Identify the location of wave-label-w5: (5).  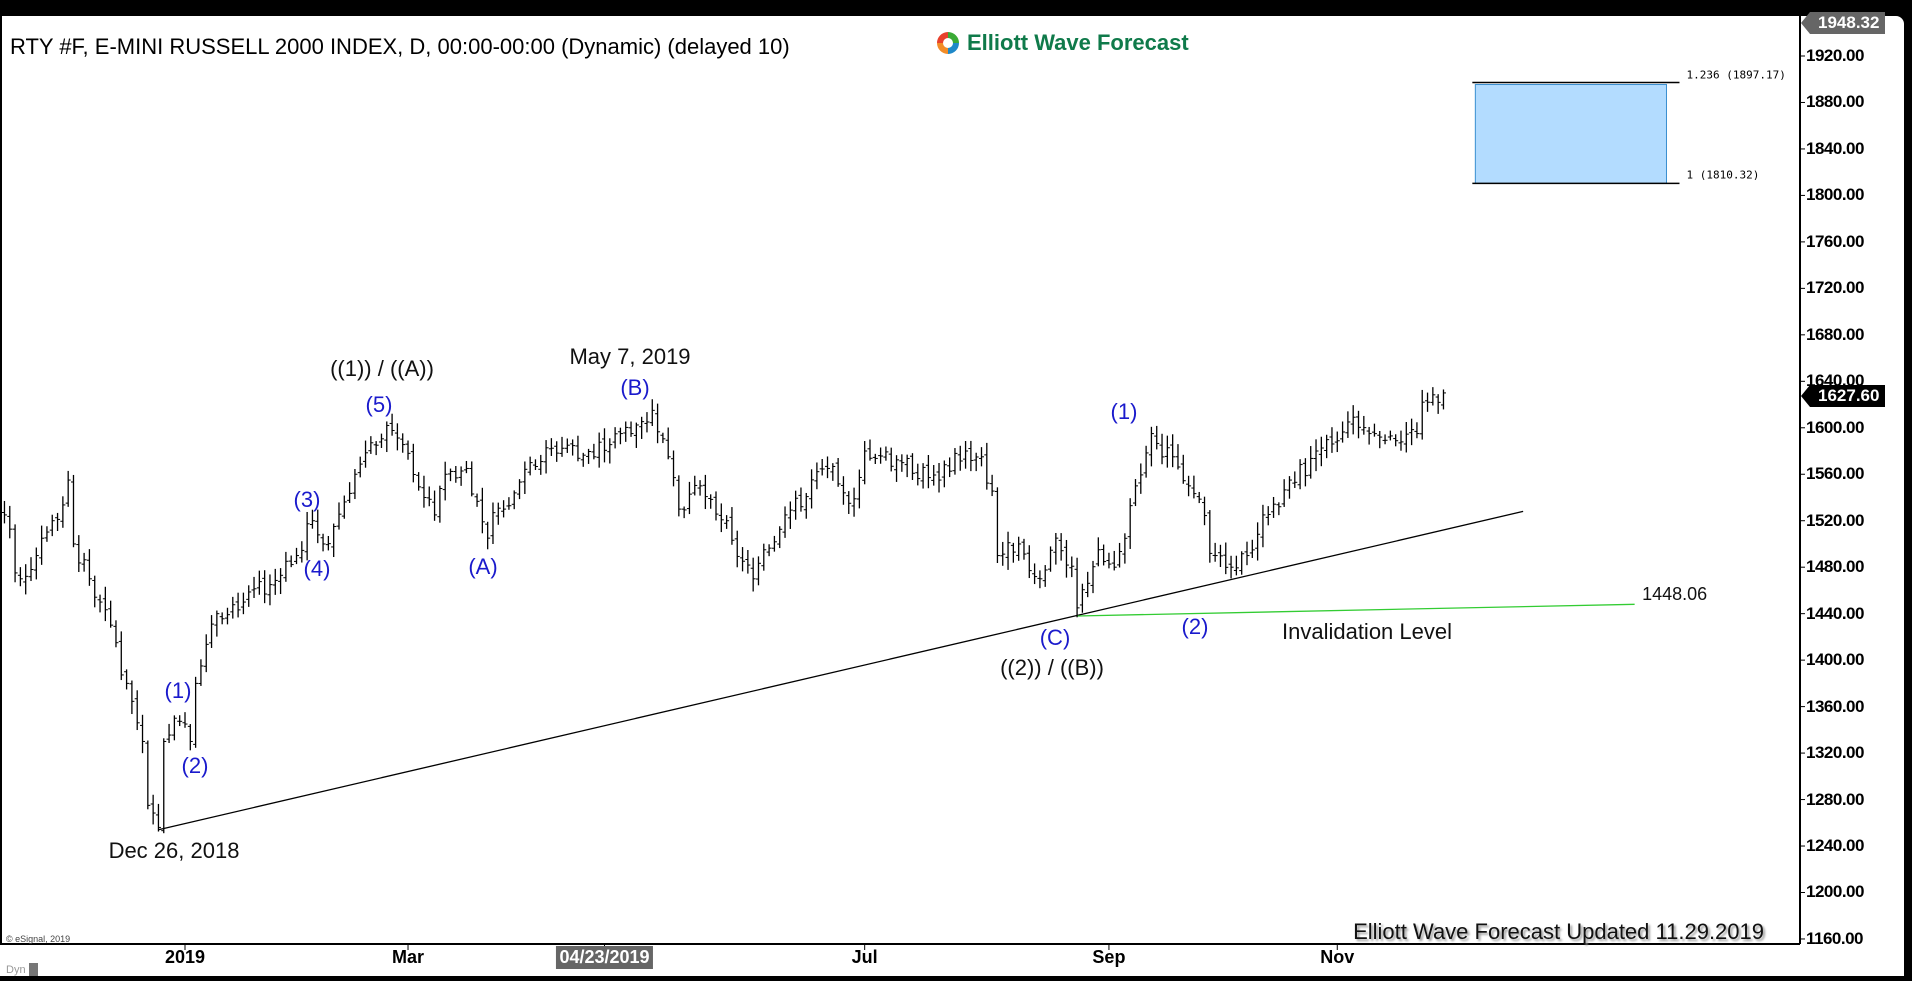
(379, 404).